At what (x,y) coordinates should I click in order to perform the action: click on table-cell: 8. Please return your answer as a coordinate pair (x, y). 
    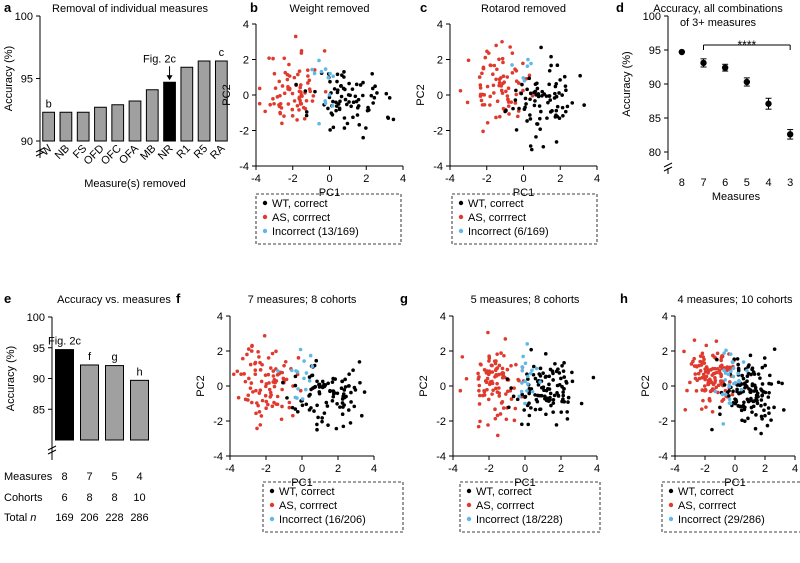
    Looking at the image, I should click on (89, 498).